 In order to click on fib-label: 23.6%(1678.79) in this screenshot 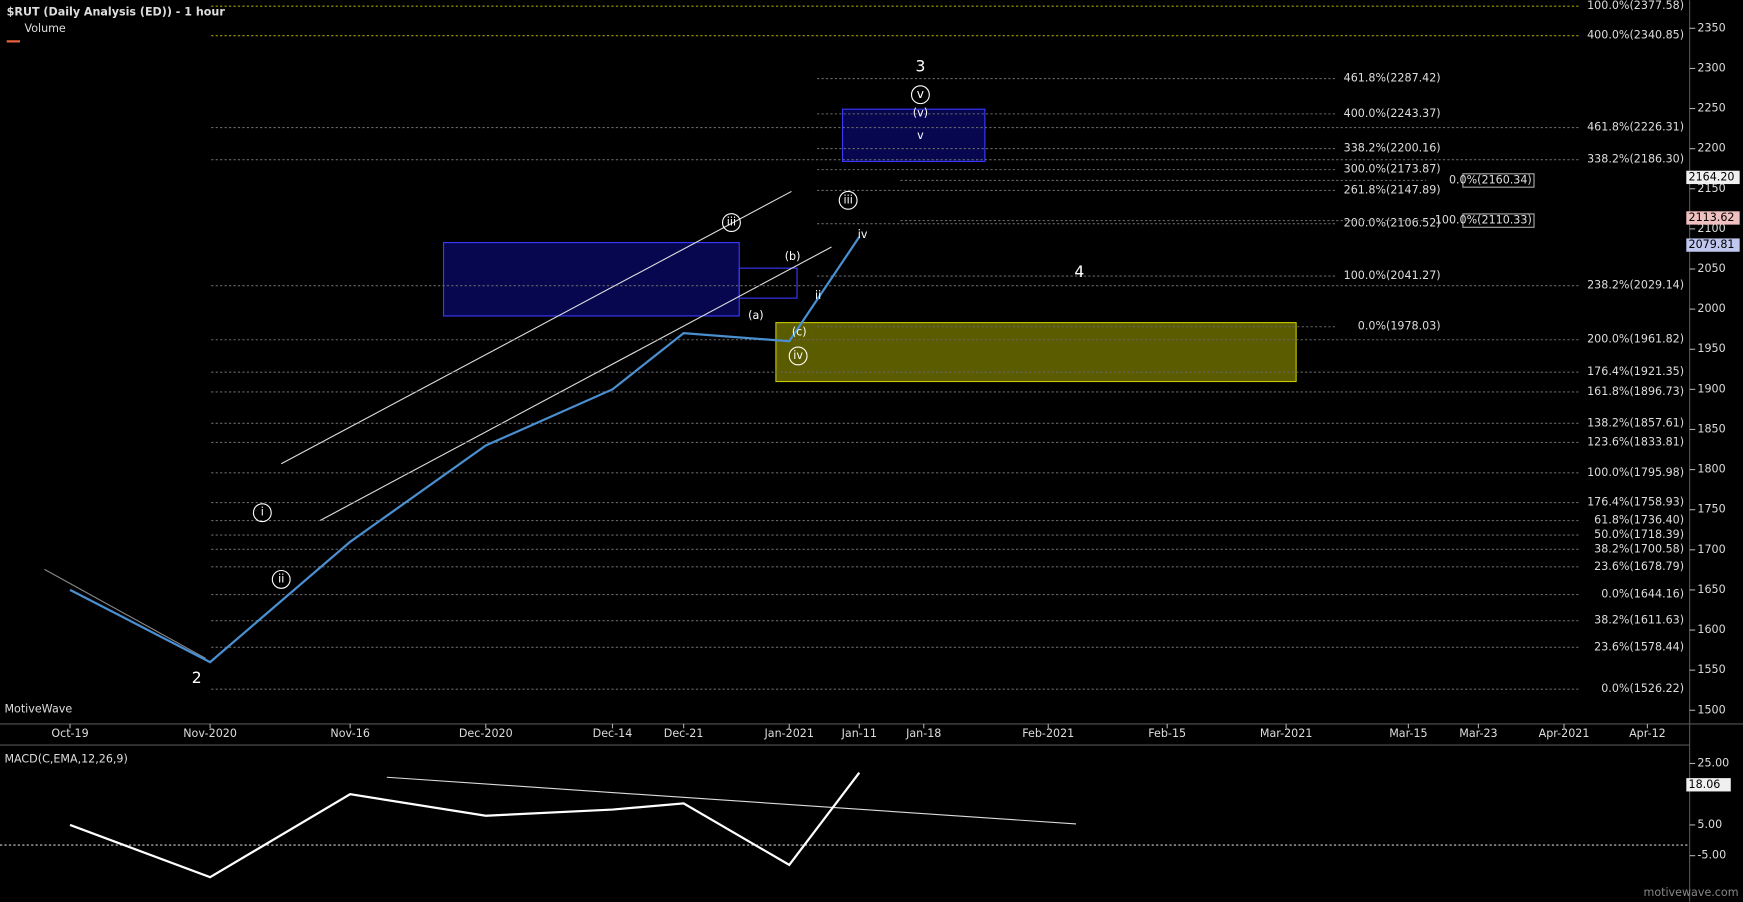, I will do `click(1639, 566)`.